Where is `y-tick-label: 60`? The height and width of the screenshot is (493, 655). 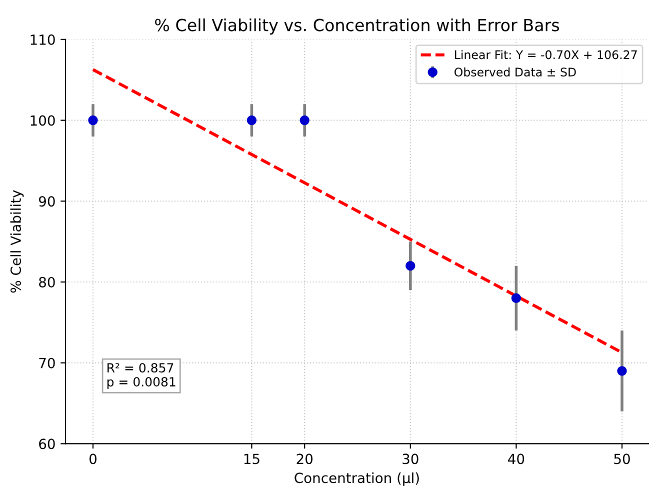
y-tick-label: 60 is located at coordinates (47, 444).